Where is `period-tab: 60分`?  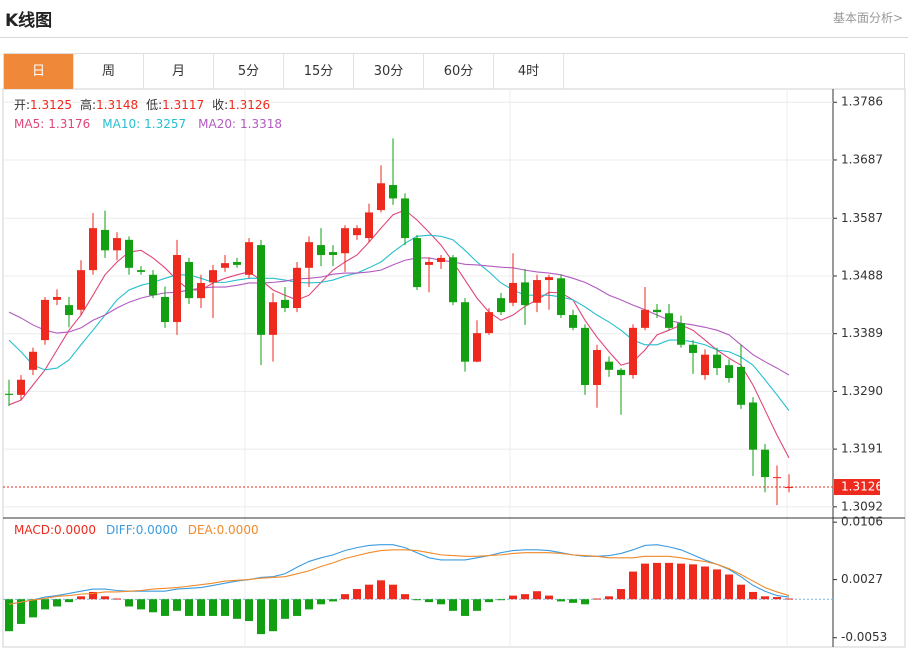
period-tab: 60分 is located at coordinates (459, 71).